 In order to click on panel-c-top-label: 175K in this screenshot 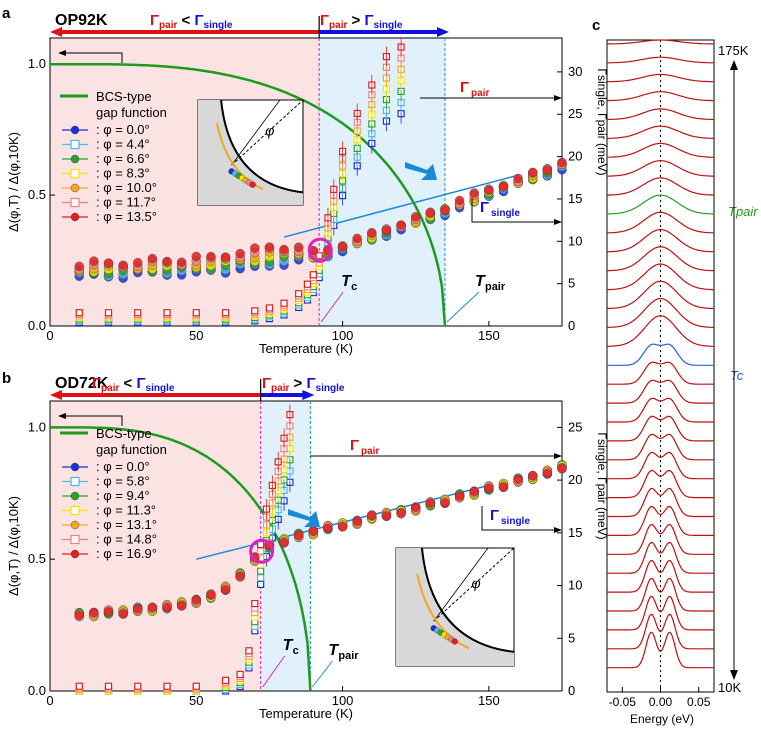, I will do `click(733, 50)`.